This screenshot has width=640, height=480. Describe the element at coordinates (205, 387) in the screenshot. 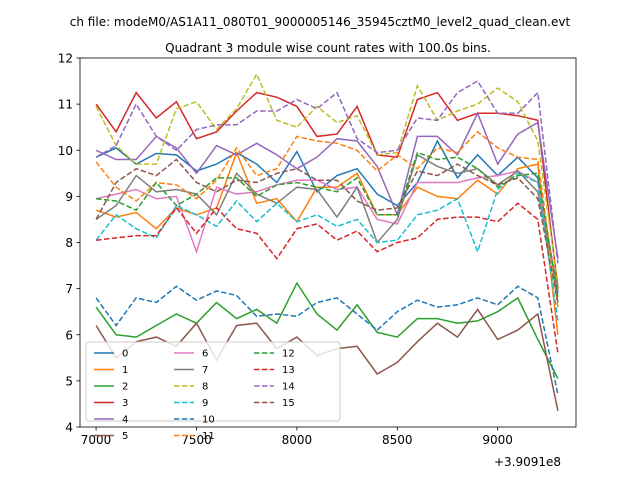

I see `legend-label-8: 8` at that location.